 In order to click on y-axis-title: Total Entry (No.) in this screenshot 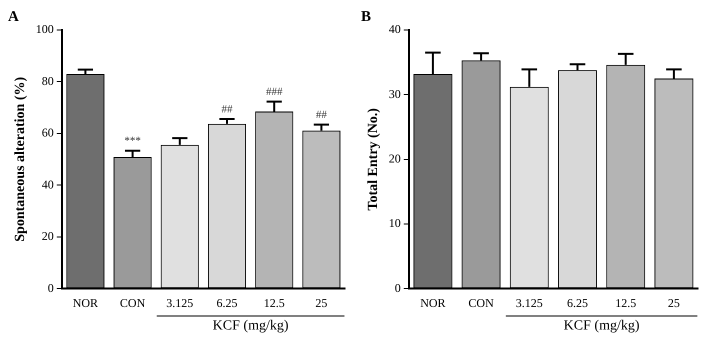, I will do `click(374, 159)`.